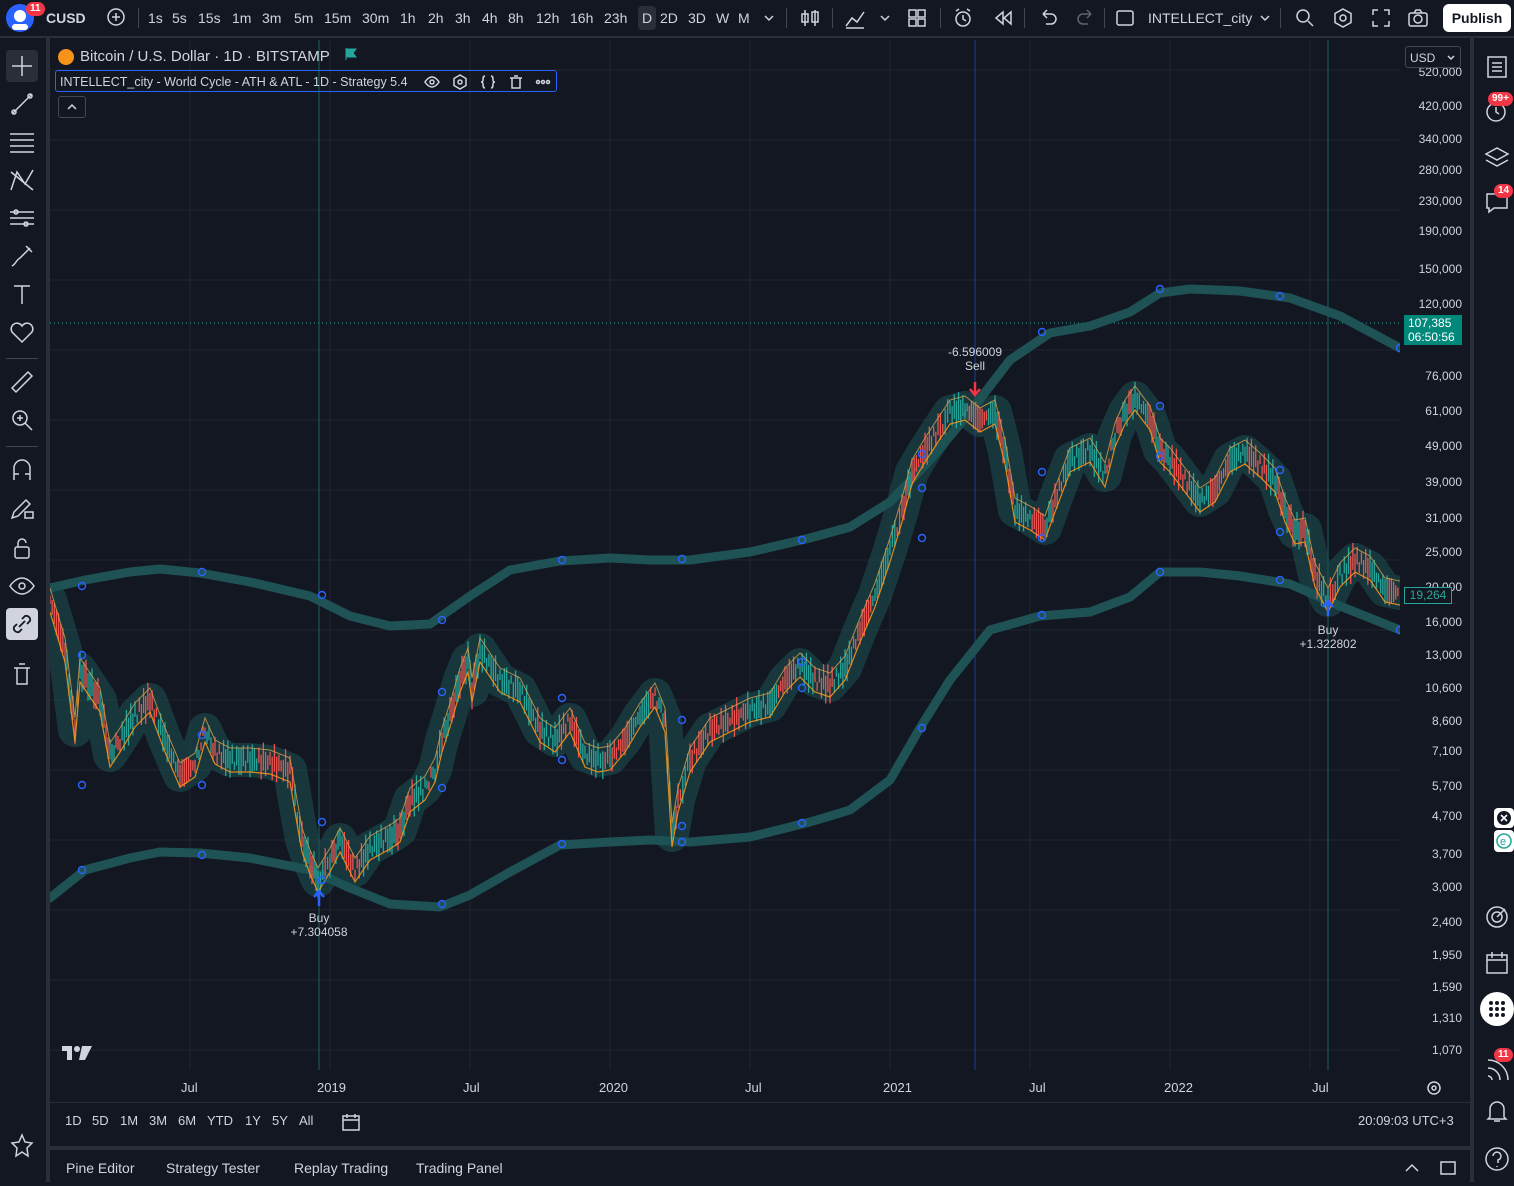  I want to click on more-icon, so click(543, 85).